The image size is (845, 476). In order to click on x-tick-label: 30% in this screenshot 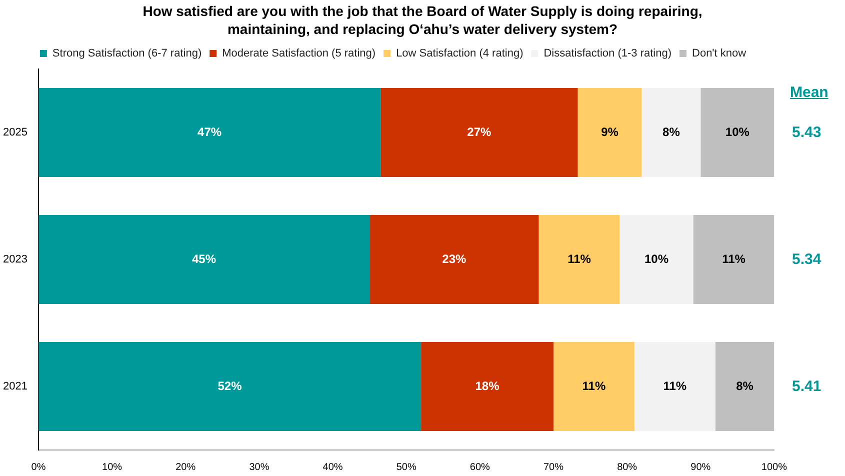, I will do `click(259, 467)`.